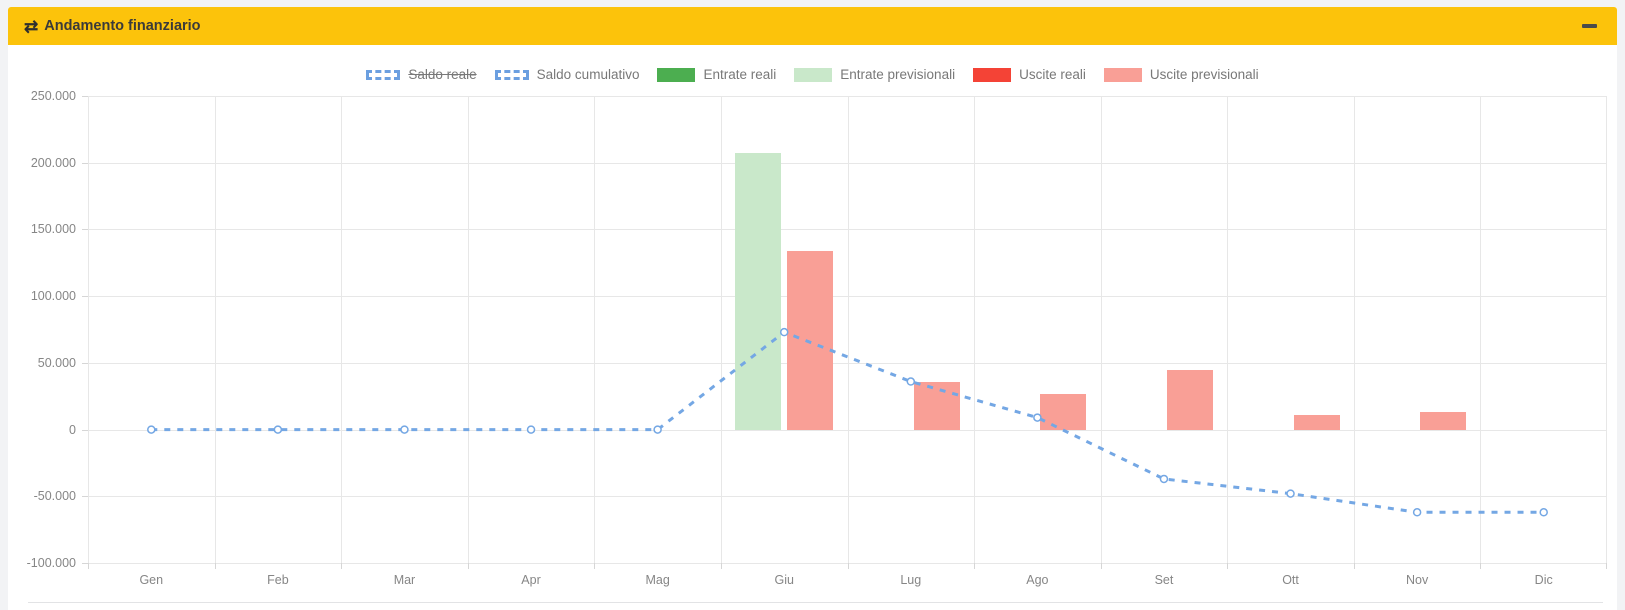  I want to click on x-axis-label-lug: Lug, so click(911, 580).